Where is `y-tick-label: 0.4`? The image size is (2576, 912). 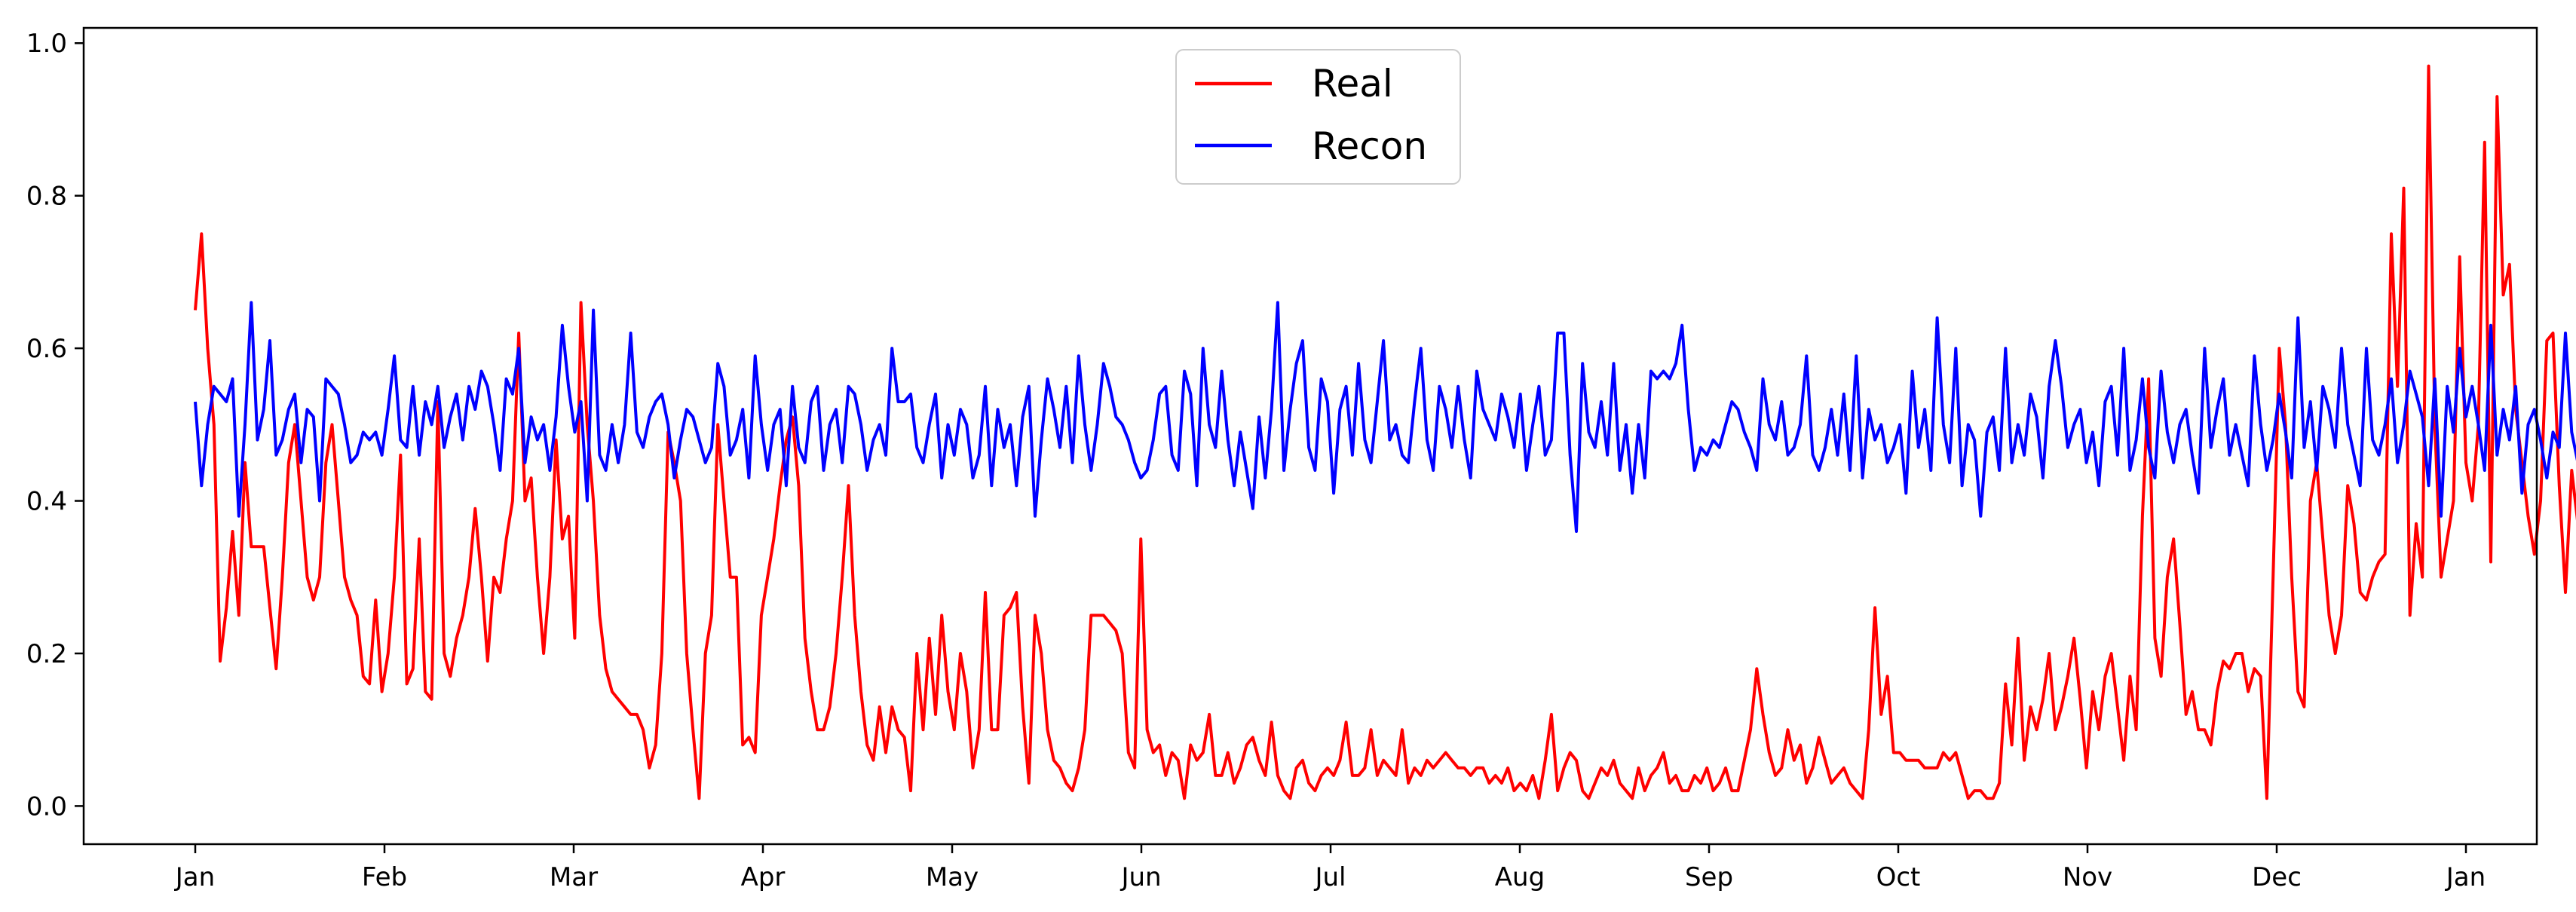
y-tick-label: 0.4 is located at coordinates (46, 502).